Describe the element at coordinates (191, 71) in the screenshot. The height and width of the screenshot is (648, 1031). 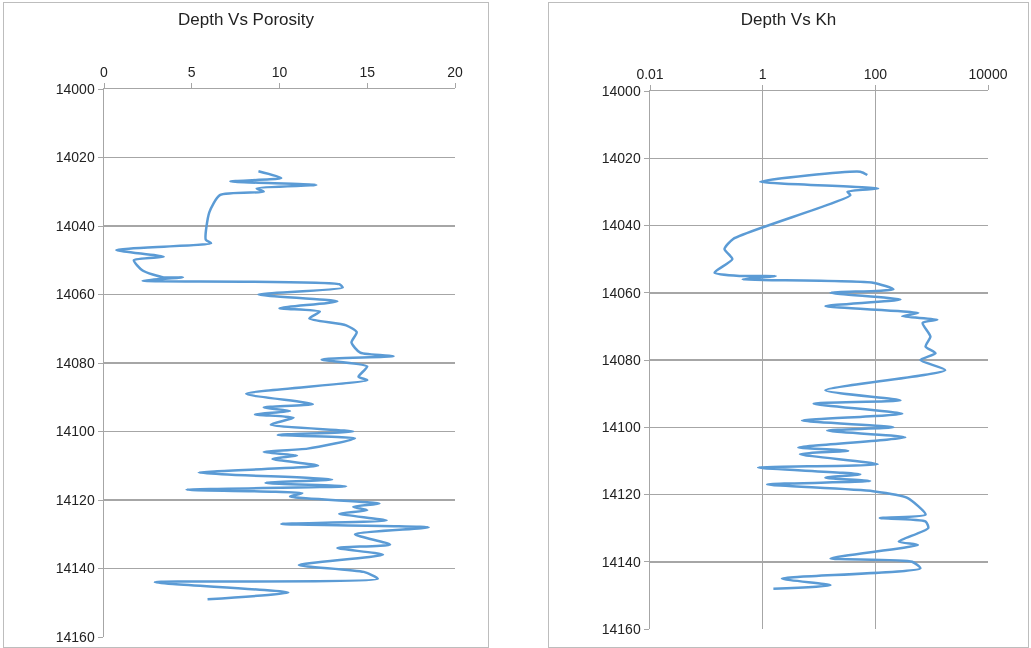
I see `x-tick-label: 5` at that location.